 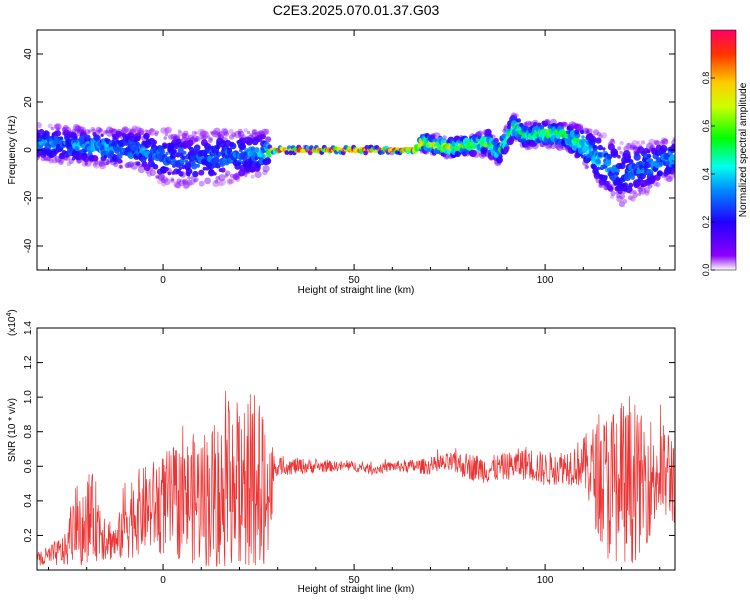 What do you see at coordinates (355, 280) in the screenshot?
I see `spectrogram-xtick-label: 50` at bounding box center [355, 280].